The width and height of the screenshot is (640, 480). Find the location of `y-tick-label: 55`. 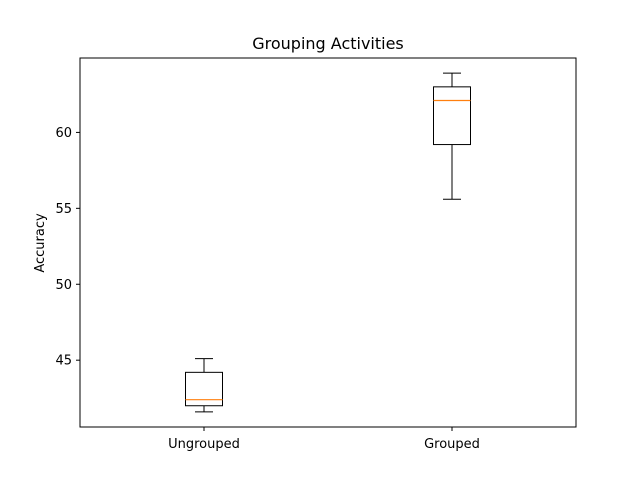

y-tick-label: 55 is located at coordinates (63, 209).